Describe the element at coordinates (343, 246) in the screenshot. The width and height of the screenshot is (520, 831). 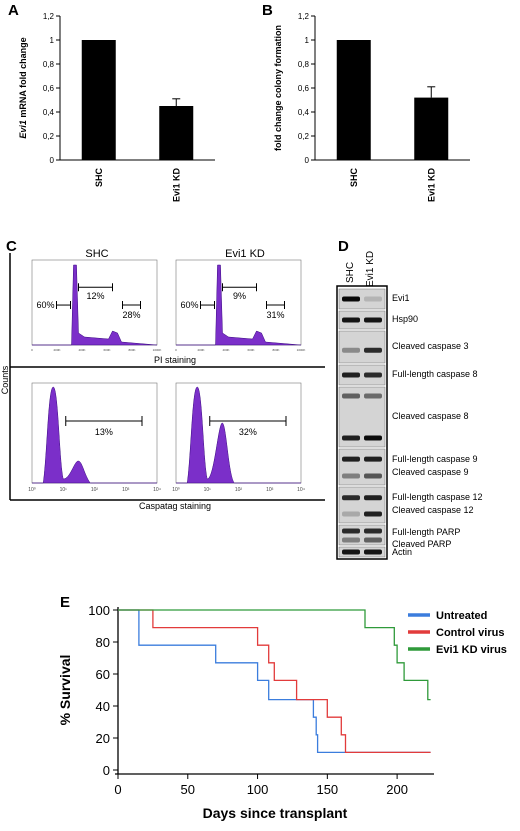
I see `panel-letter-d: D` at that location.